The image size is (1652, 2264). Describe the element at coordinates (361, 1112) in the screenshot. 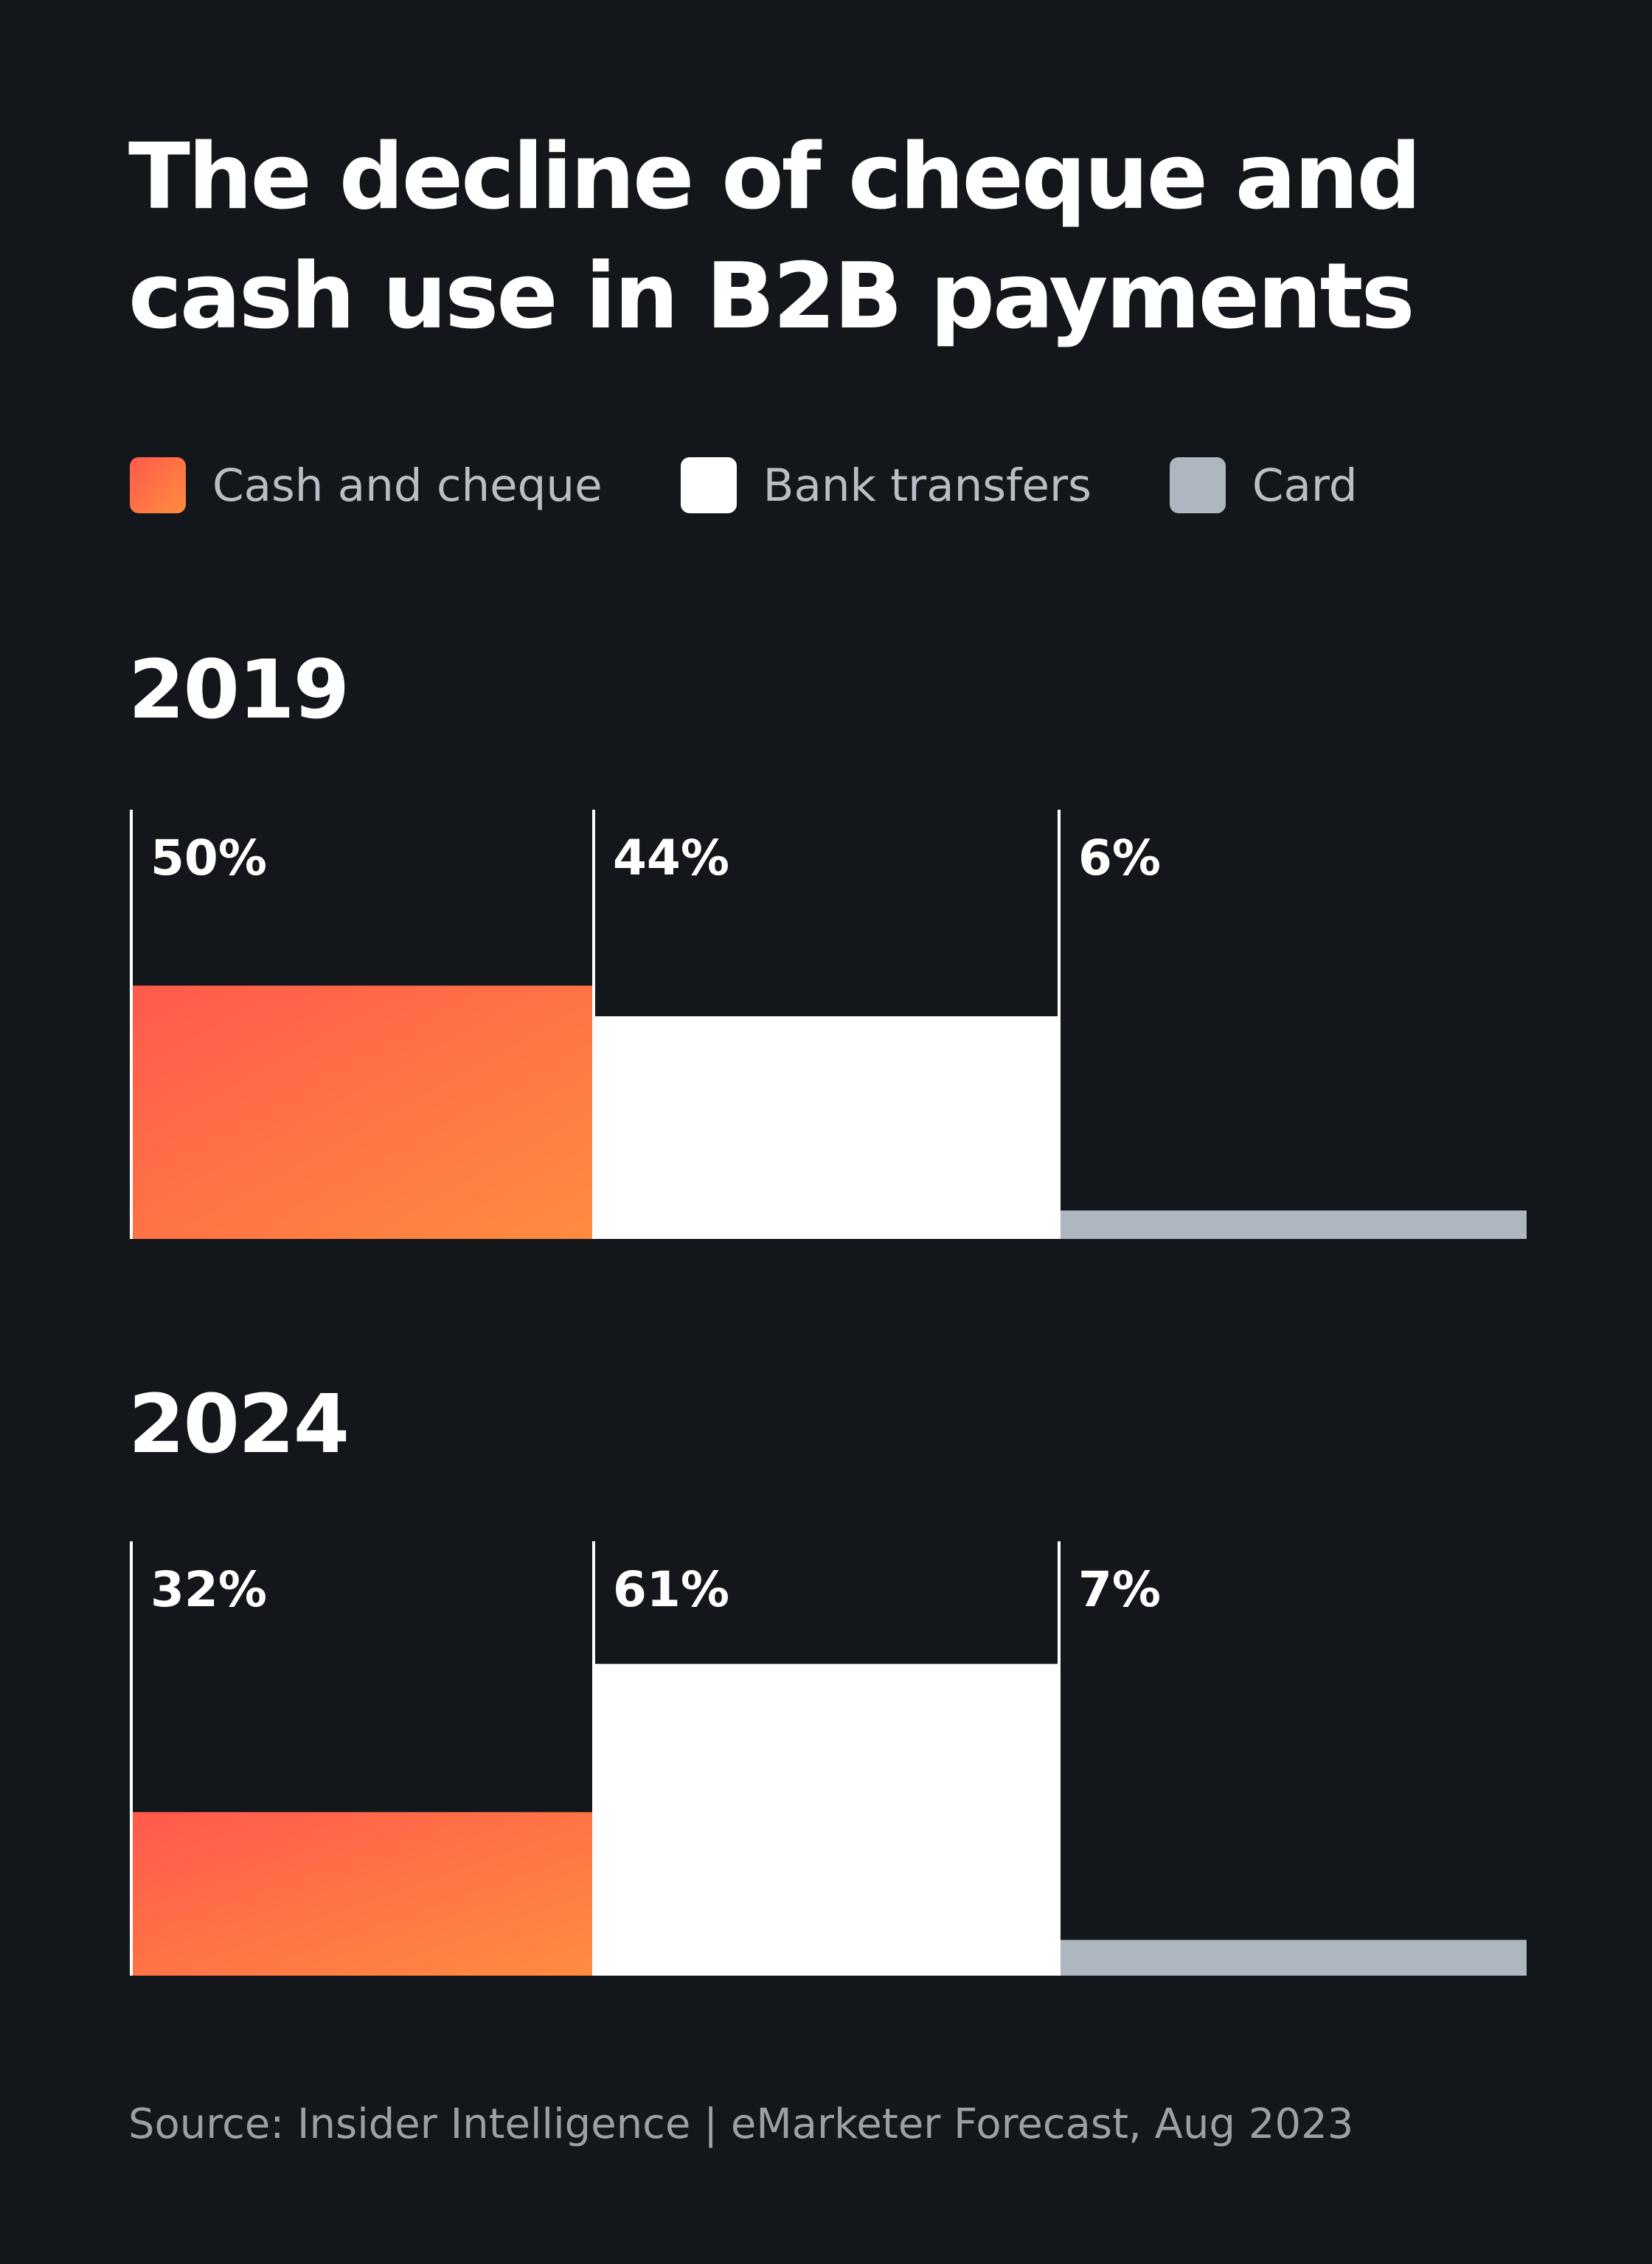

I see `bar-2019-cash-and-cheque` at that location.